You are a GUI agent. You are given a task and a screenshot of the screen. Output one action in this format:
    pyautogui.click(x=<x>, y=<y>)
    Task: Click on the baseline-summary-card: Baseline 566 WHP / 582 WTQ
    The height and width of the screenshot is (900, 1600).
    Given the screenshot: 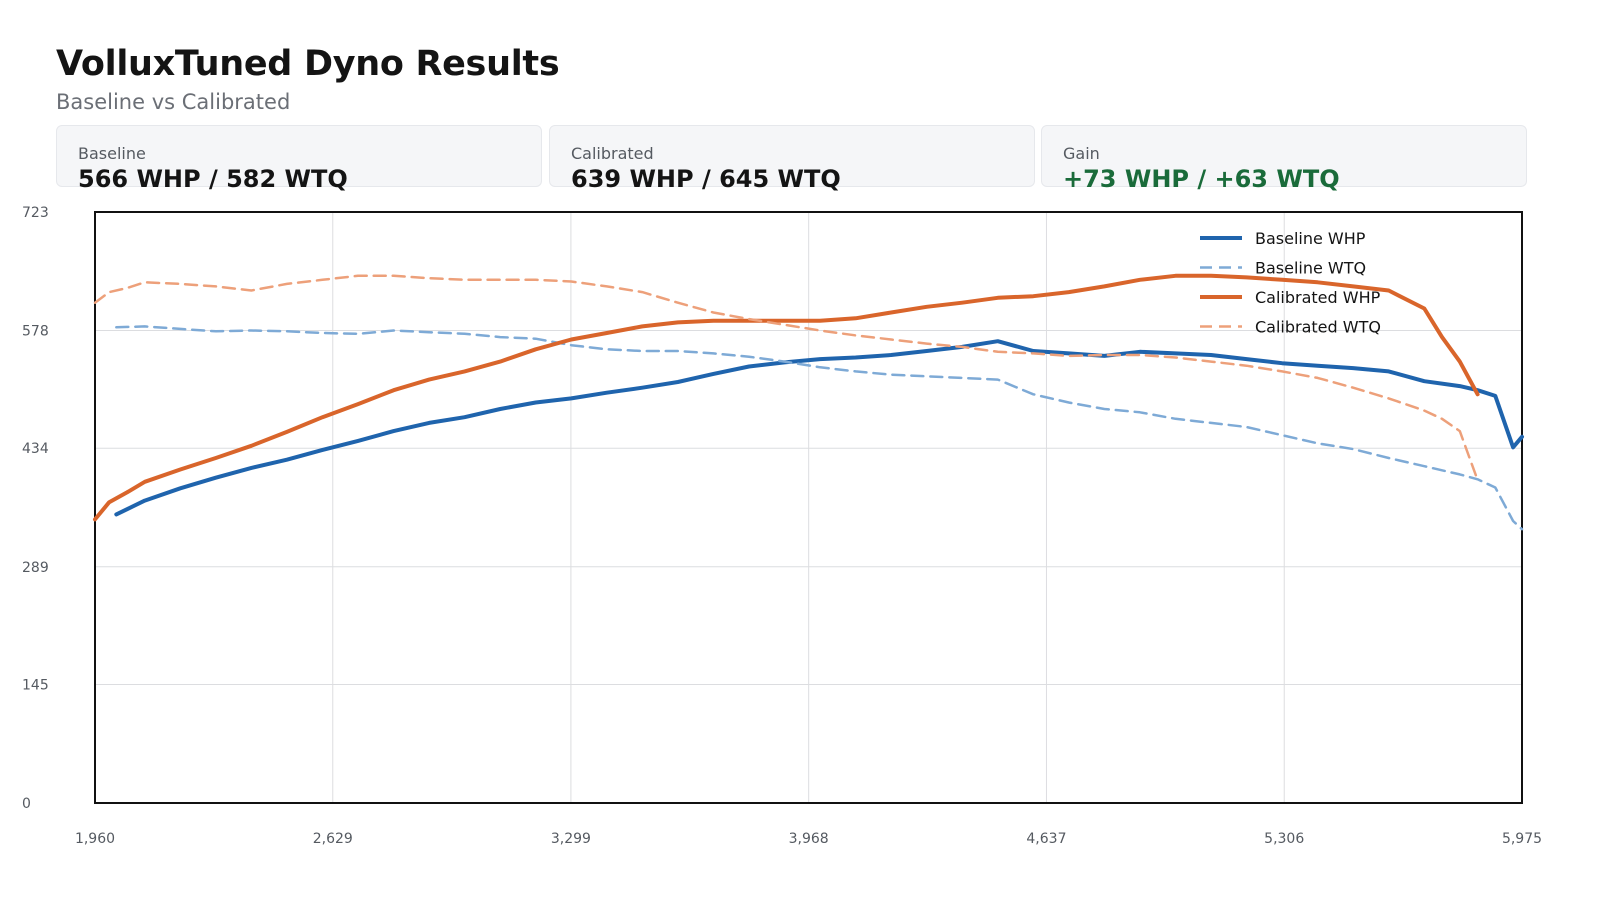 What is the action you would take?
    pyautogui.click(x=299, y=159)
    